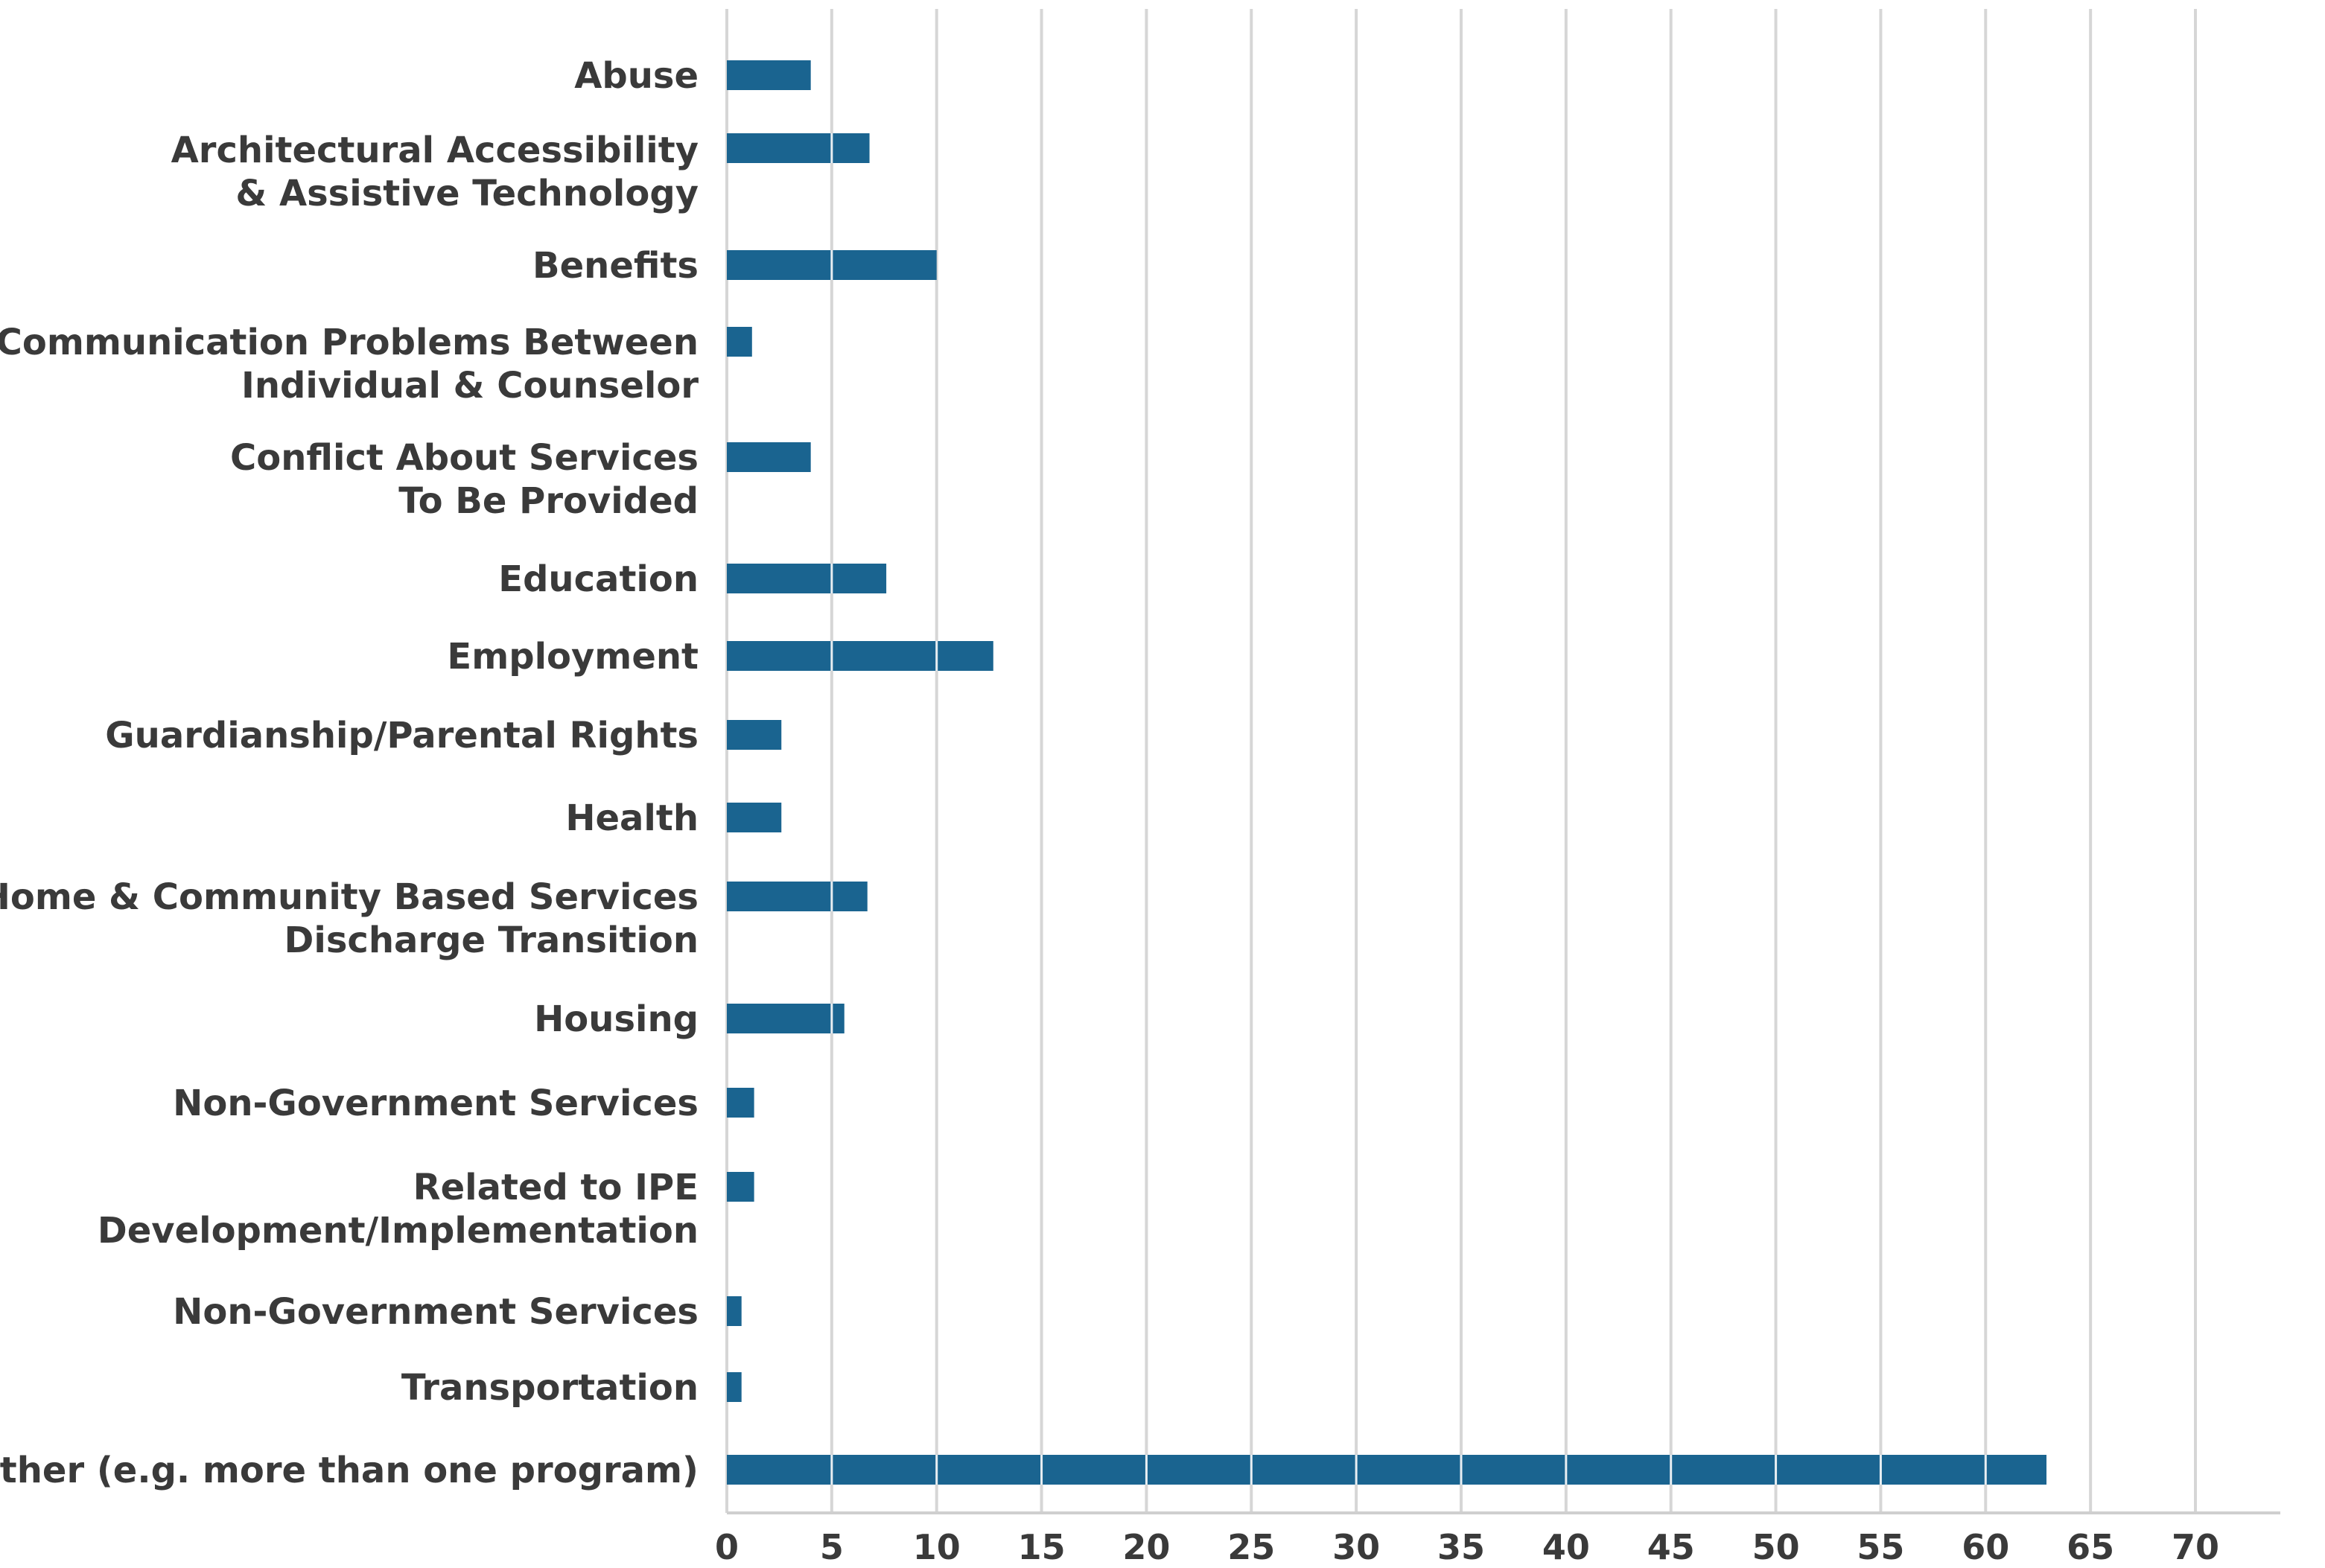  Describe the element at coordinates (1461, 1547) in the screenshot. I see `x-tick-label: 35` at that location.